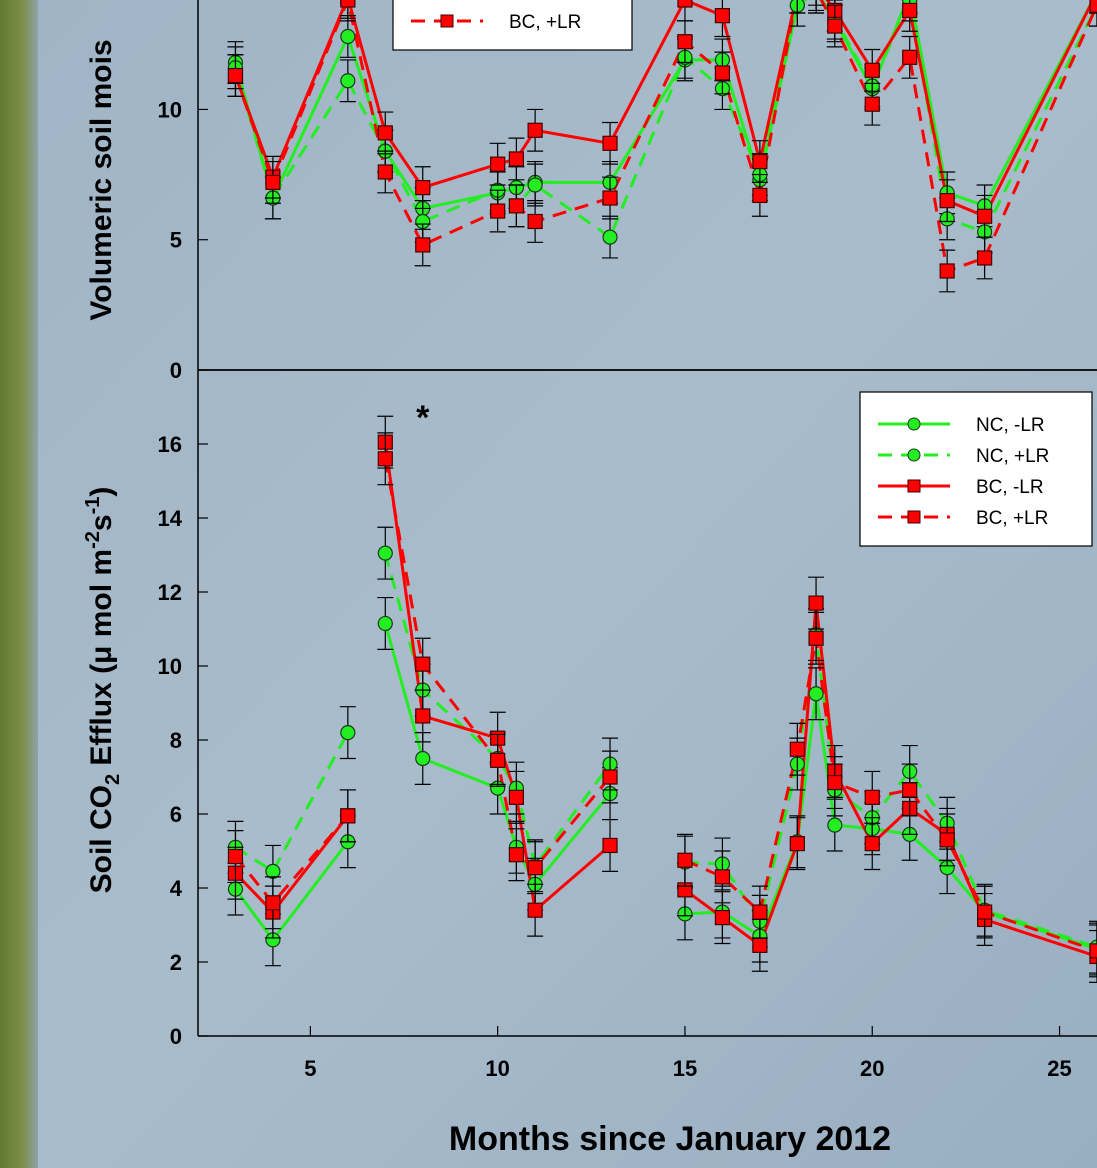  Describe the element at coordinates (93, 540) in the screenshot. I see `y-axis-label-part: -2` at that location.